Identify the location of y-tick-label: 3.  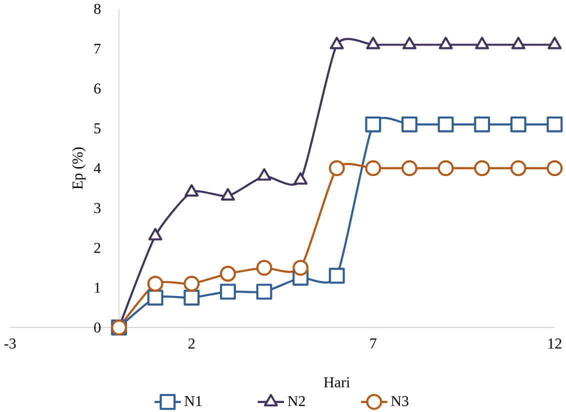
(97, 207).